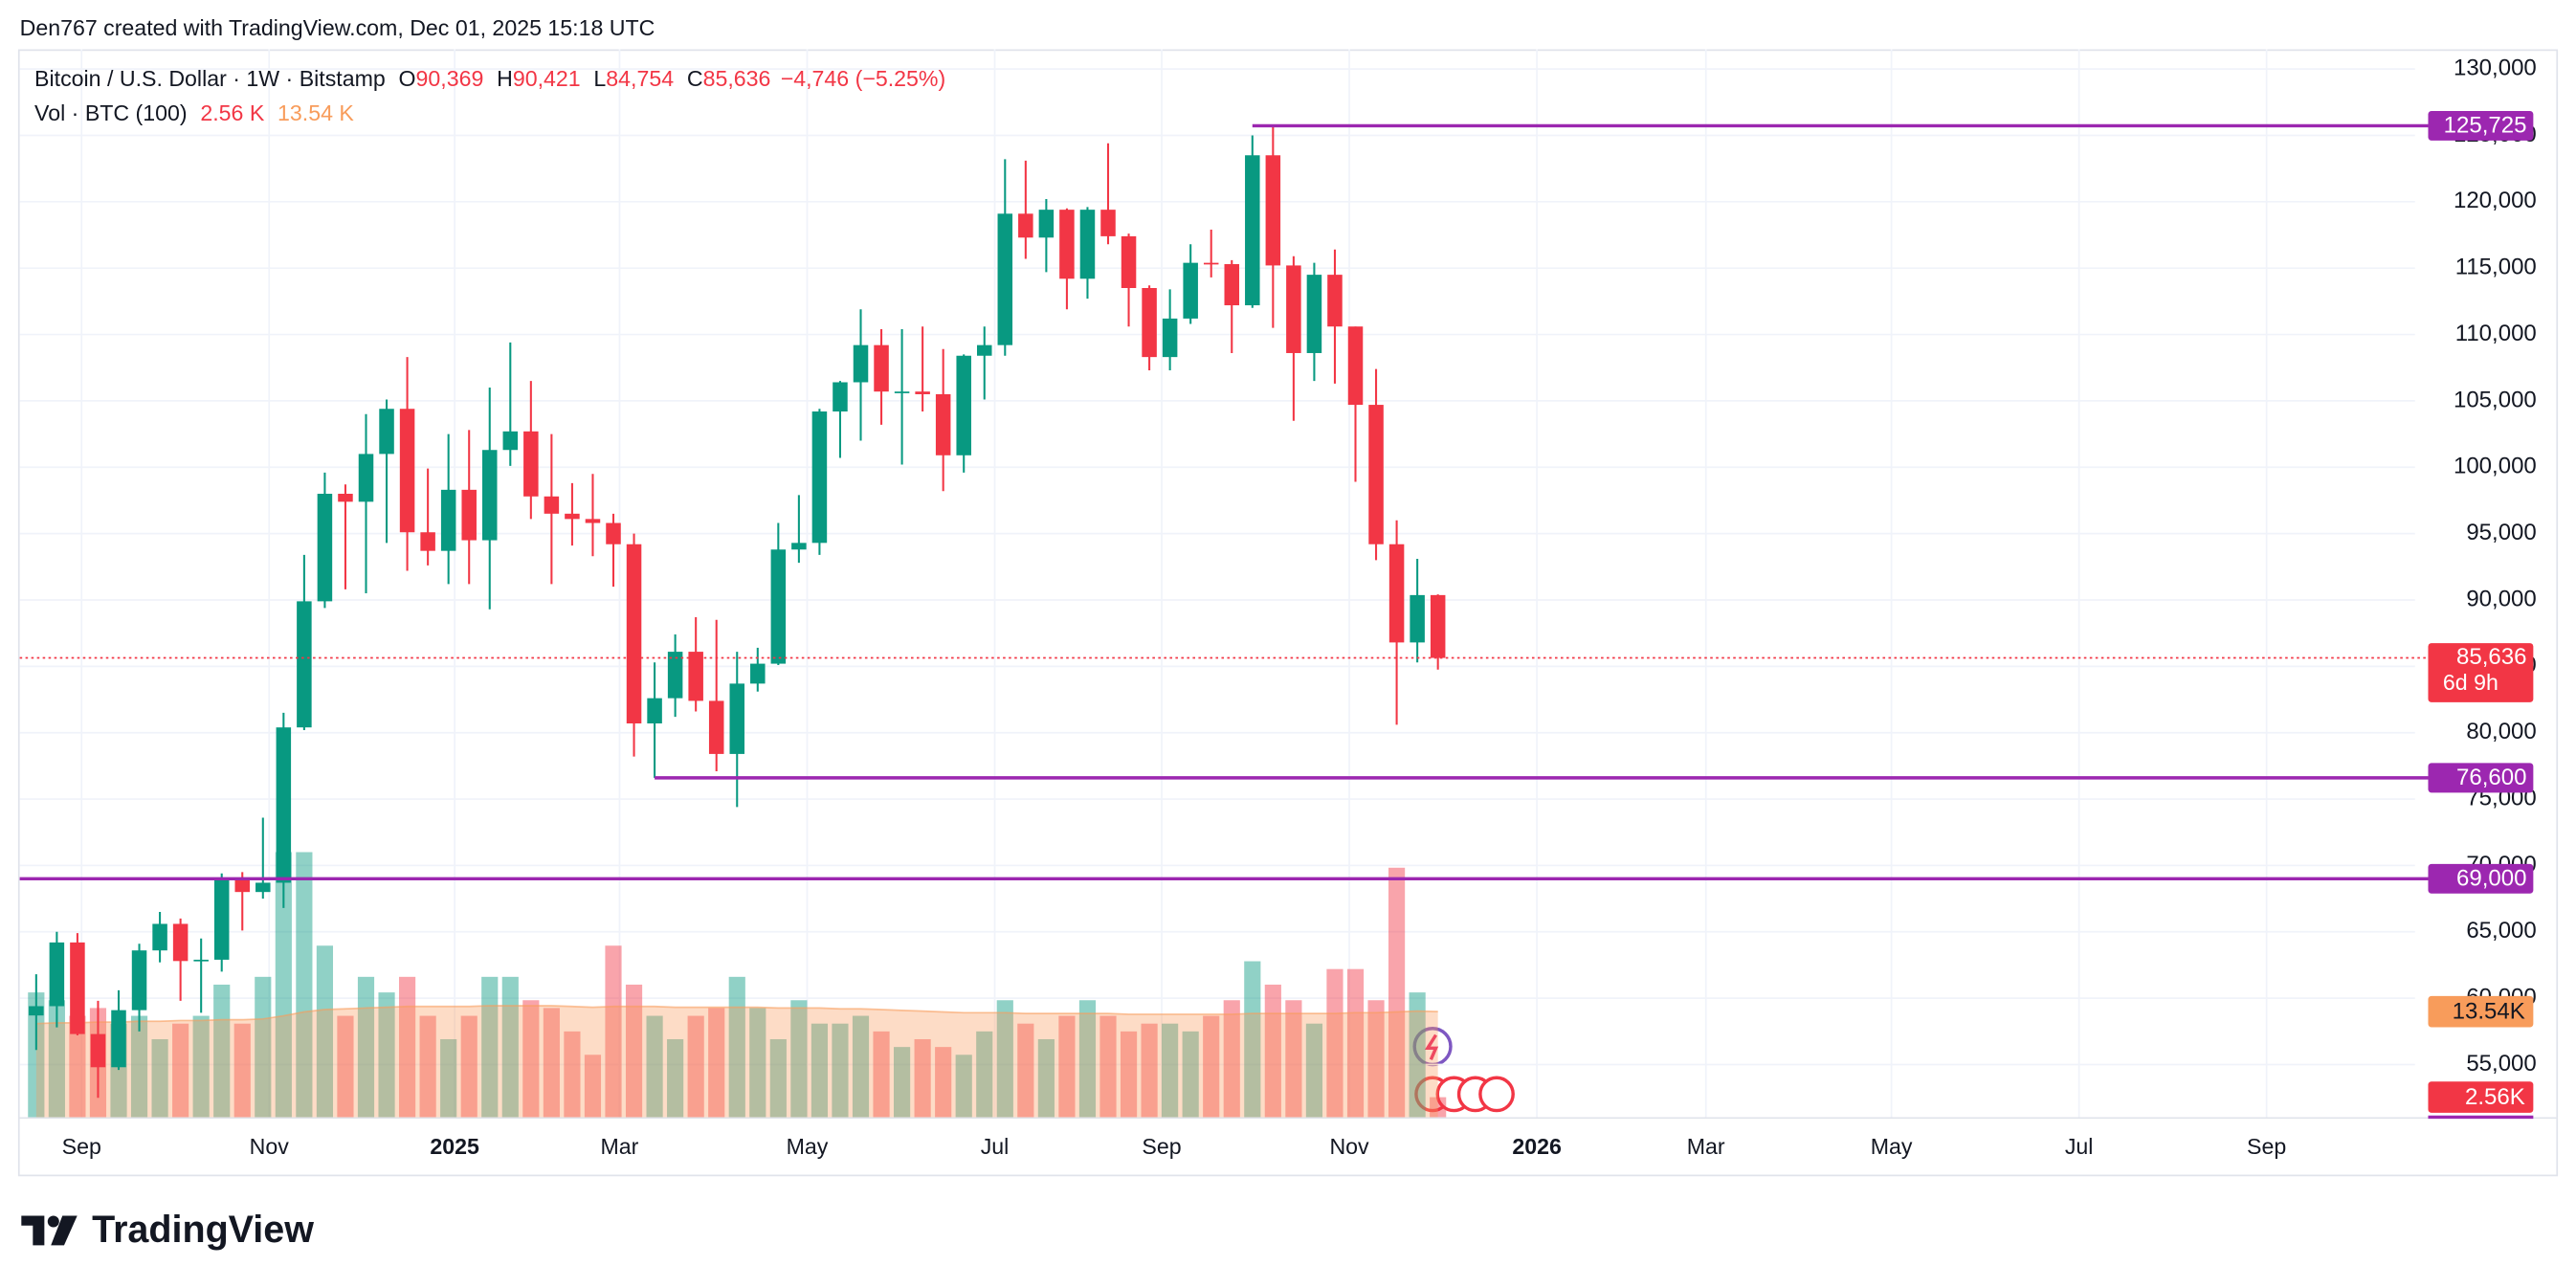 This screenshot has width=2576, height=1288. Describe the element at coordinates (1349, 1146) in the screenshot. I see `x-tick-label: Nov` at that location.